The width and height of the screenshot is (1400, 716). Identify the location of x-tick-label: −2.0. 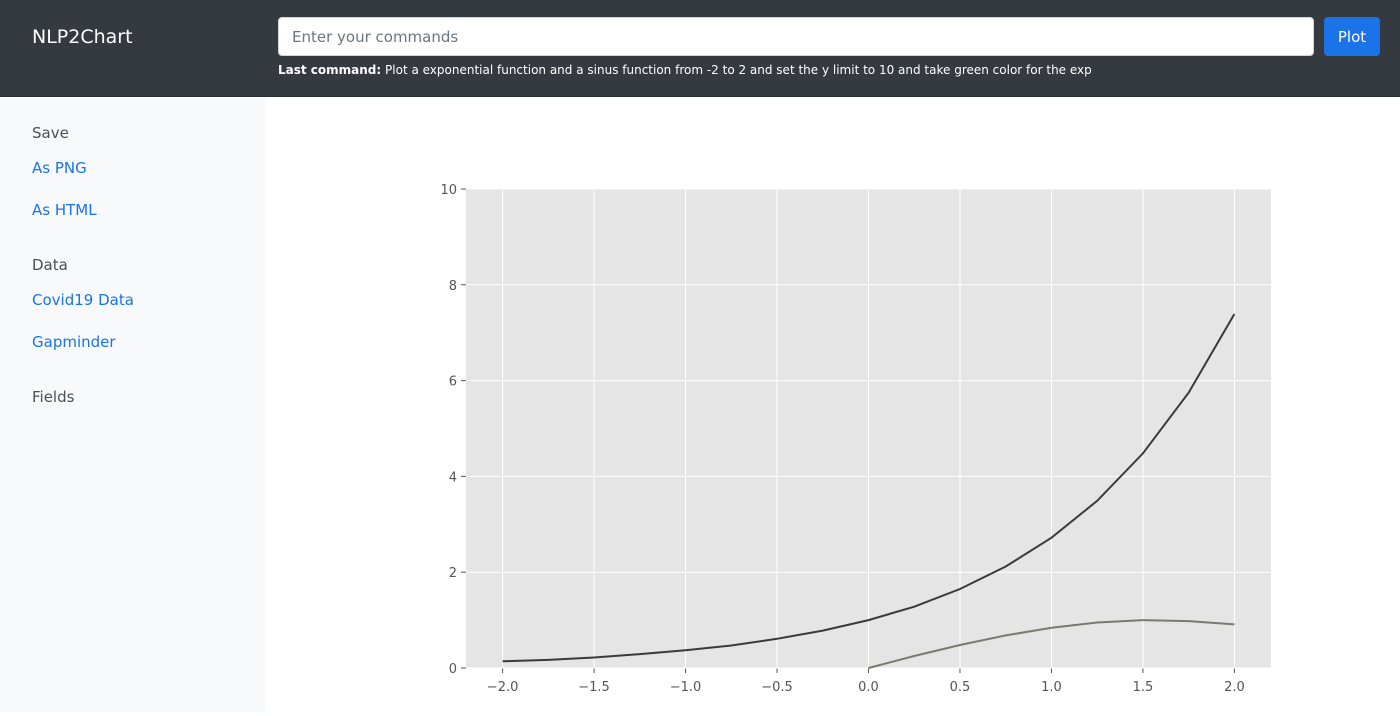
(503, 687).